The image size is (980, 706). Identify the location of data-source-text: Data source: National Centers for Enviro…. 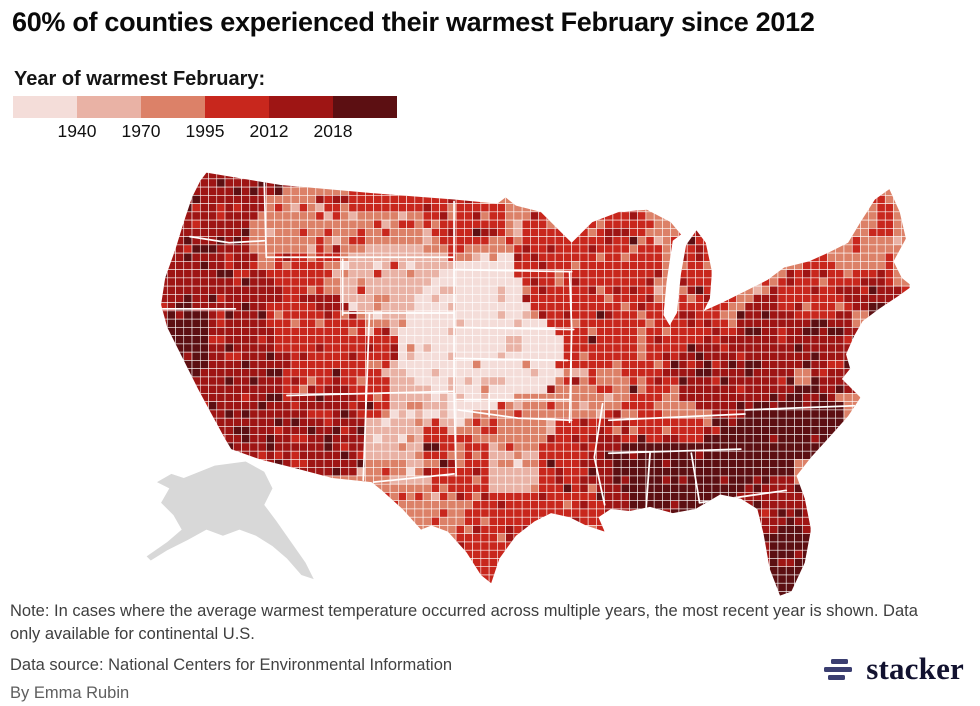
(467, 665).